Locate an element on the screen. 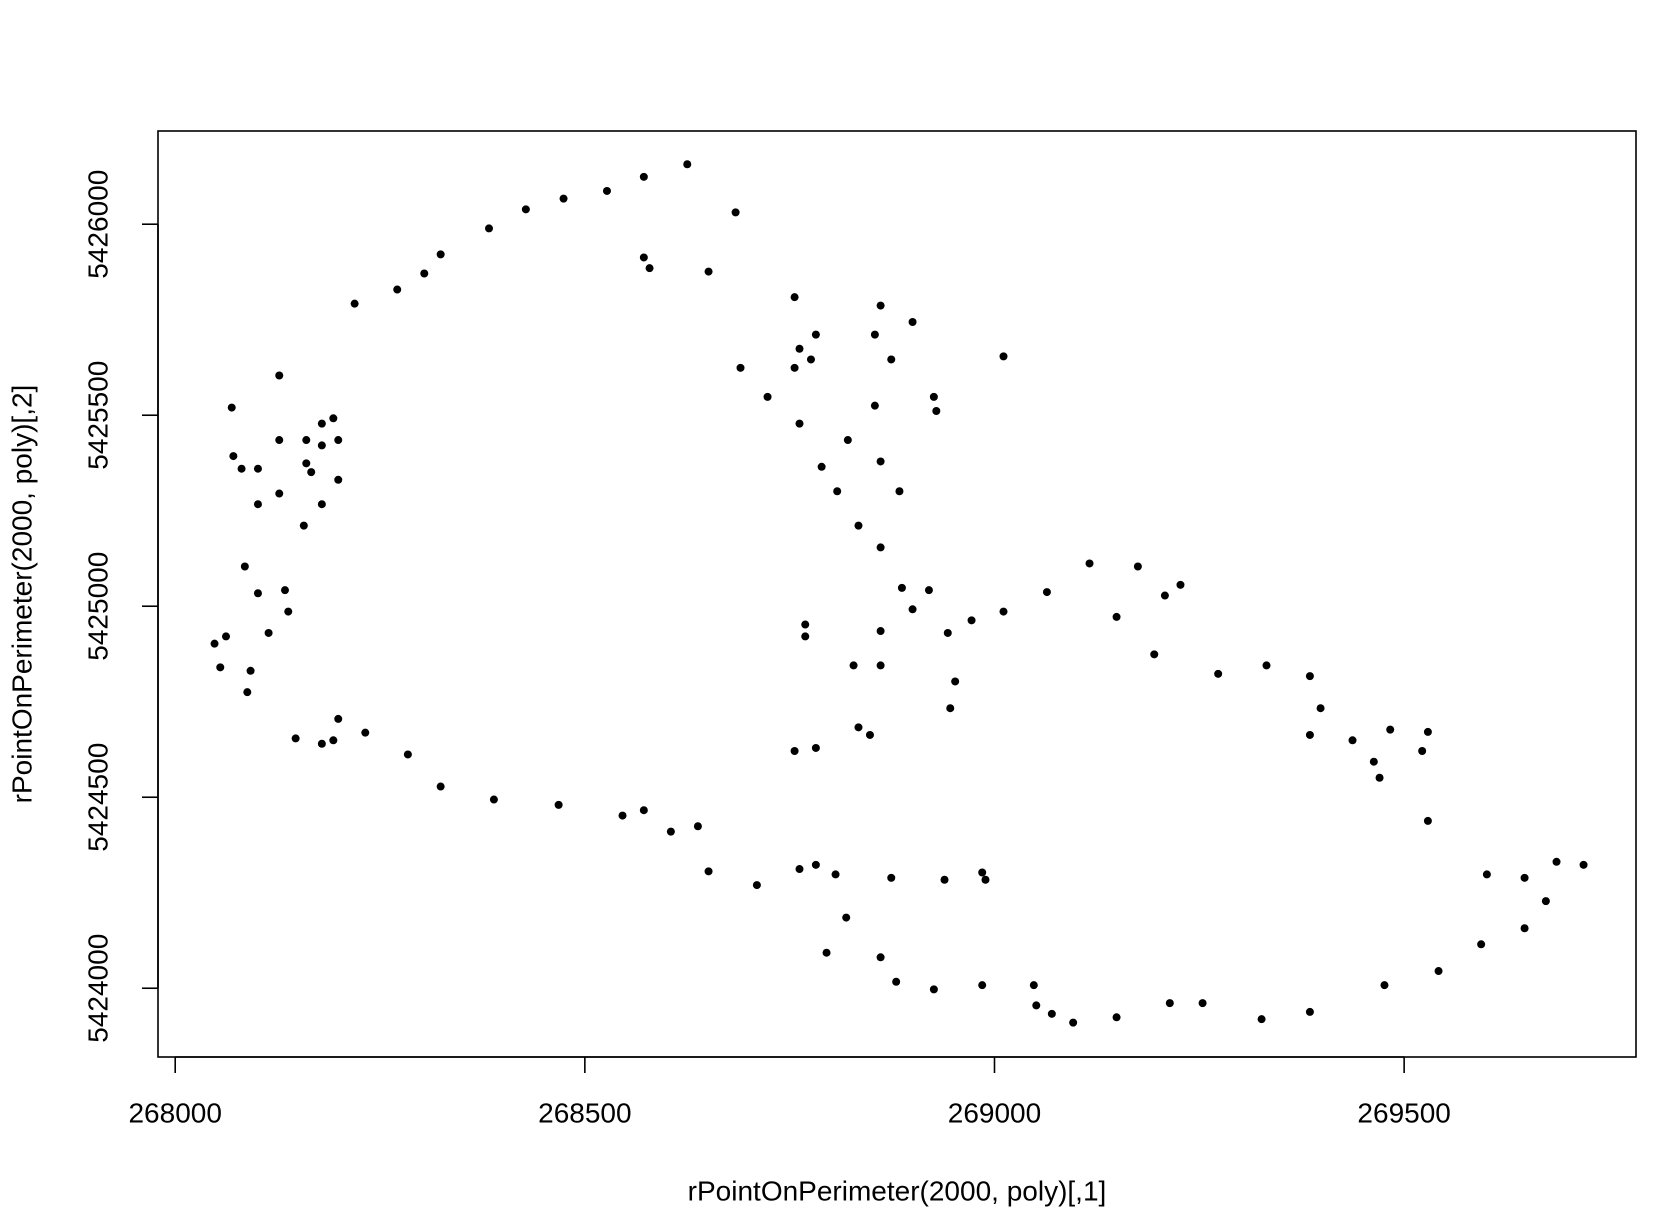 Image resolution: width=1666 pixels, height=1224 pixels. y-tick-label: 5424500 is located at coordinates (97, 797).